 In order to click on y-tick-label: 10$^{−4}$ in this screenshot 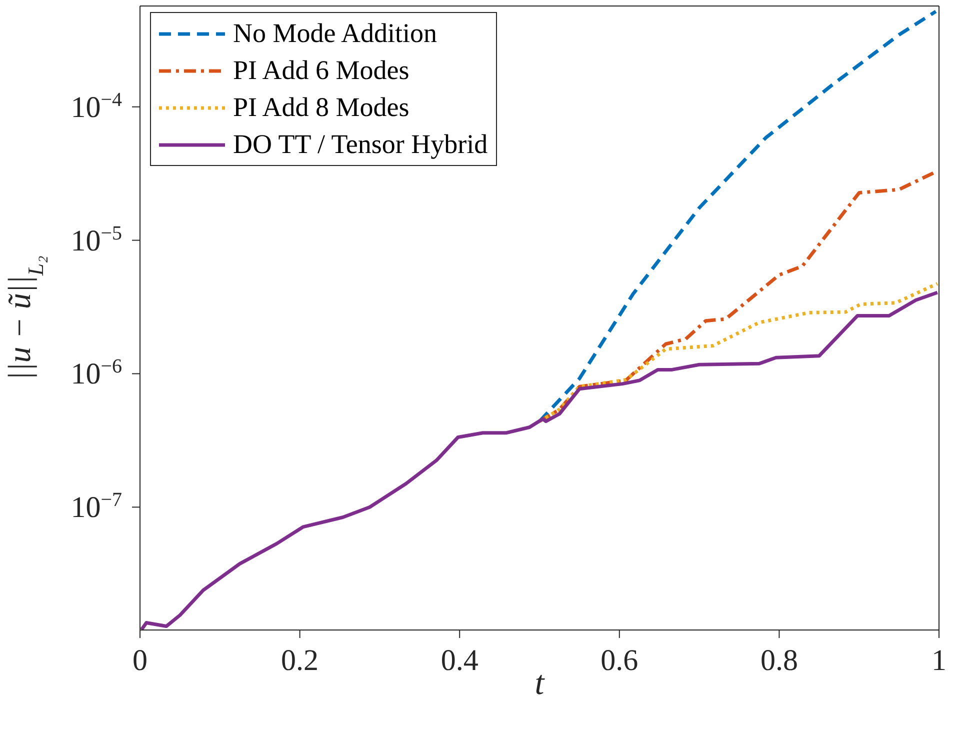, I will do `click(96, 106)`.